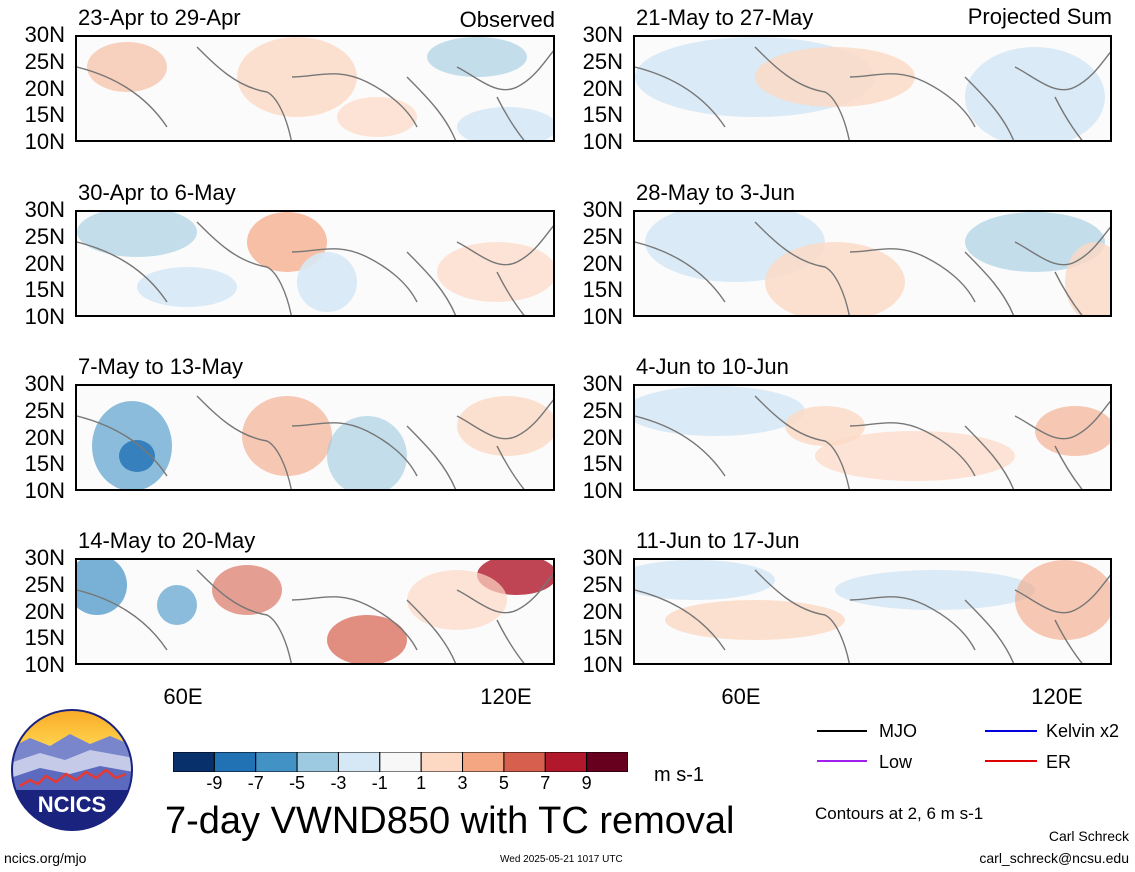  What do you see at coordinates (44, 557) in the screenshot?
I see `lat-label-left-4-0: 30N` at bounding box center [44, 557].